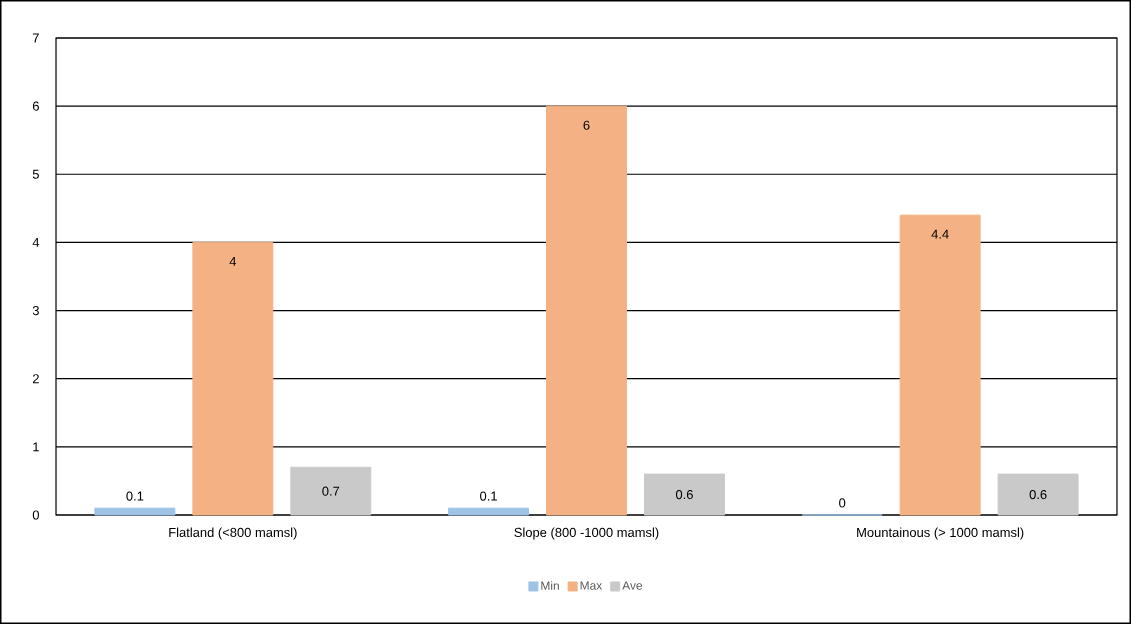  I want to click on legend-label: Max, so click(591, 585).